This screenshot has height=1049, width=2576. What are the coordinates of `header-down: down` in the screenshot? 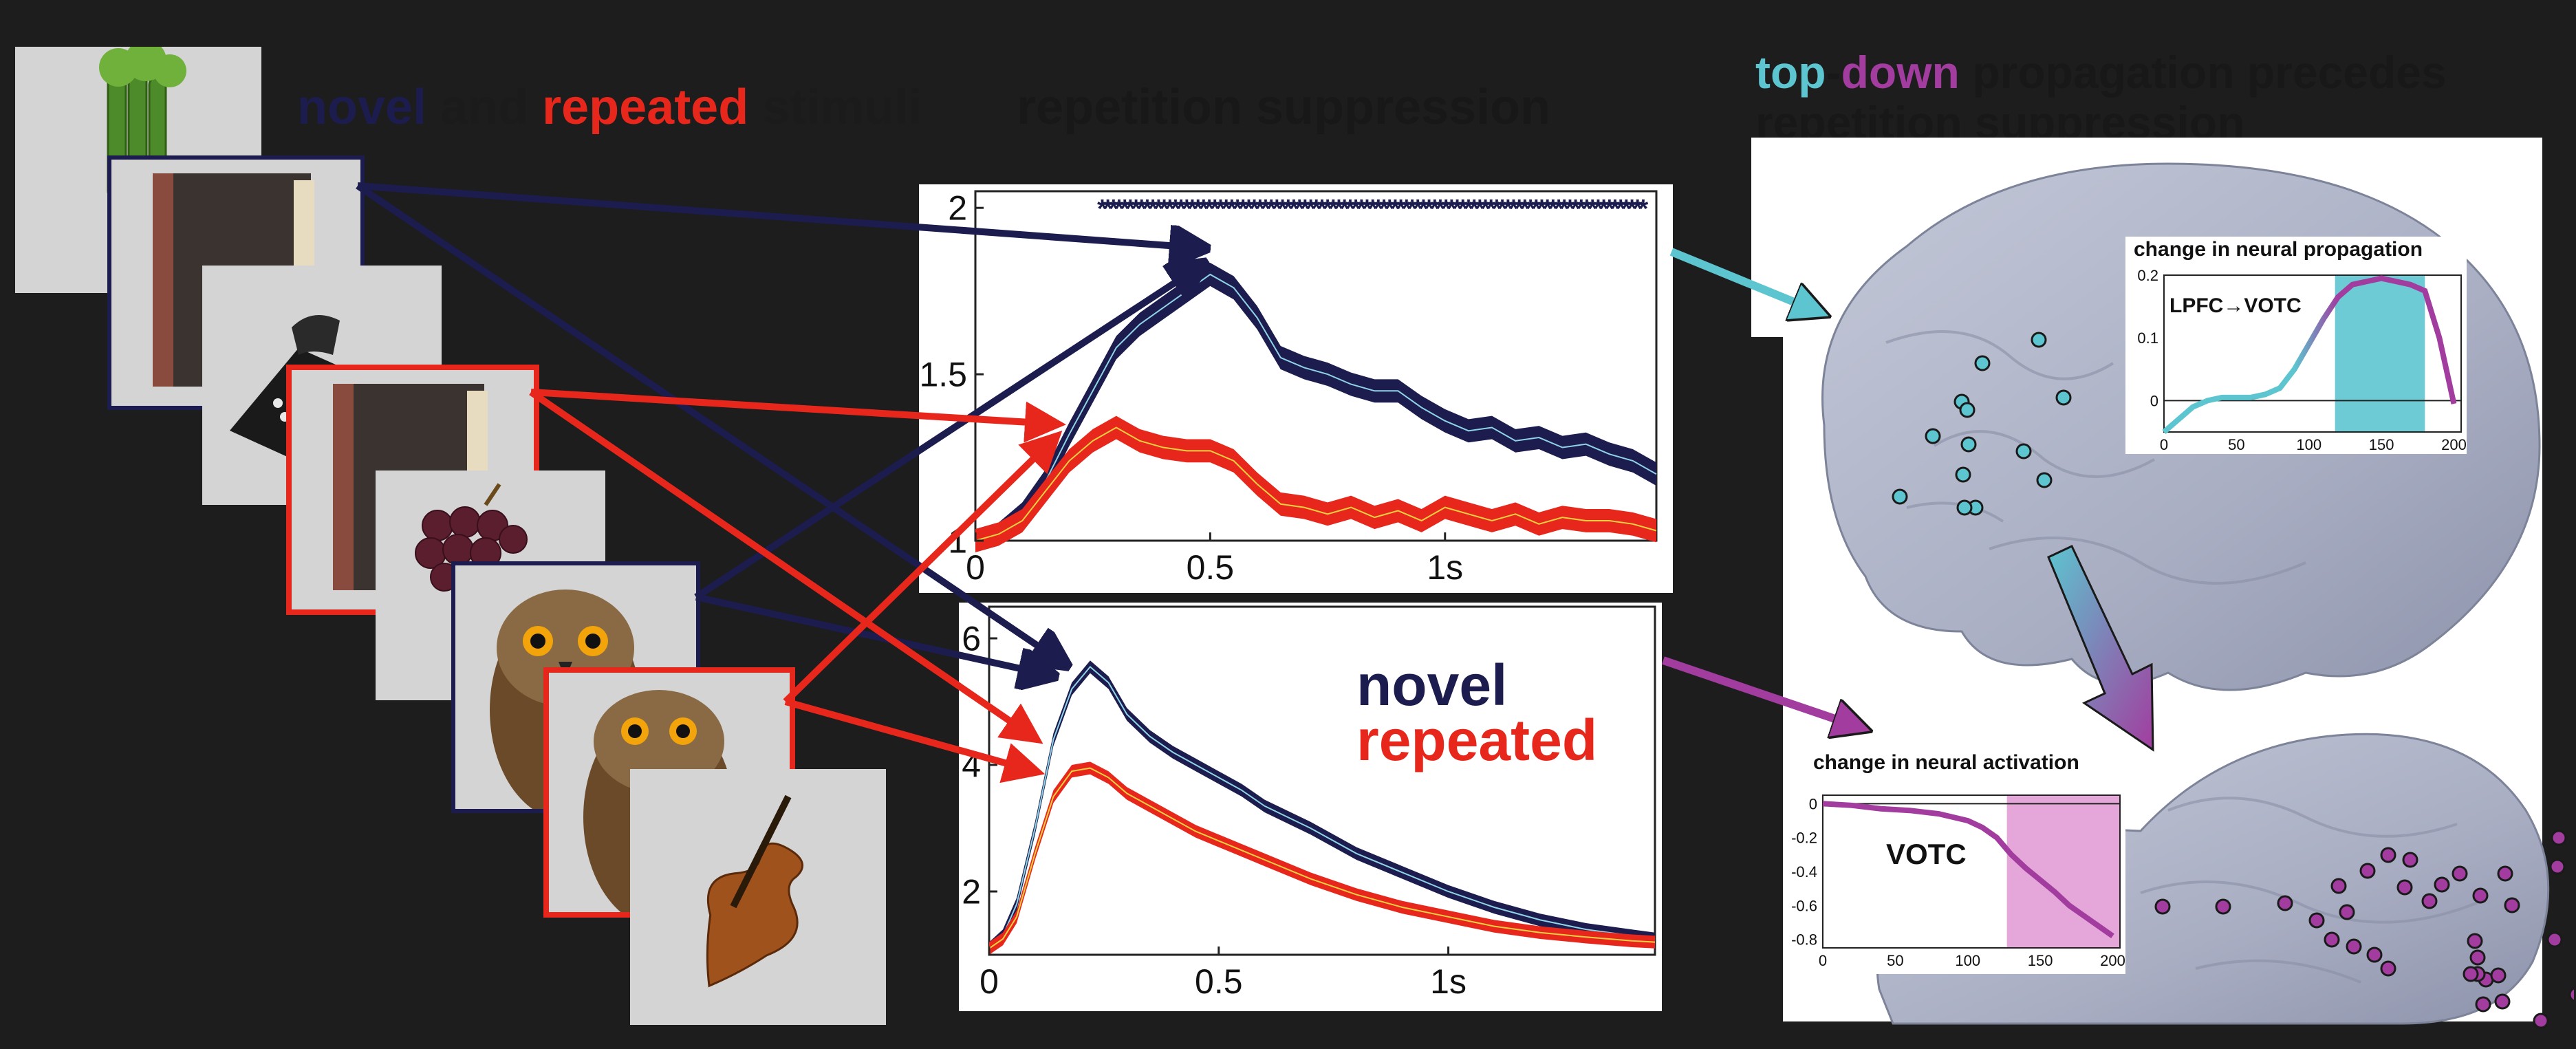 It's located at (1900, 73).